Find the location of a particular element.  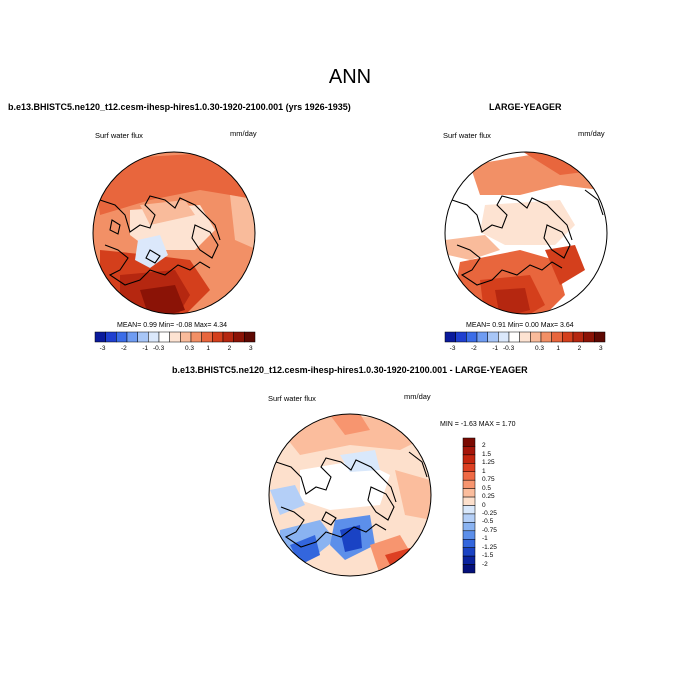

panel-right-stats: MEAN= 0.91 Min= 0.00 Max= 3.64 is located at coordinates (520, 325).